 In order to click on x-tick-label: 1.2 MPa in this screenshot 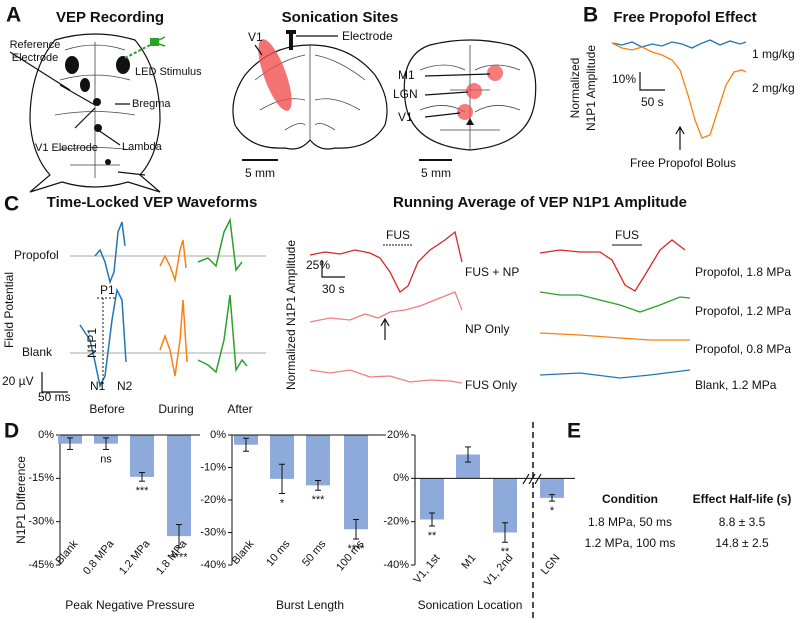, I will do `click(135, 557)`.